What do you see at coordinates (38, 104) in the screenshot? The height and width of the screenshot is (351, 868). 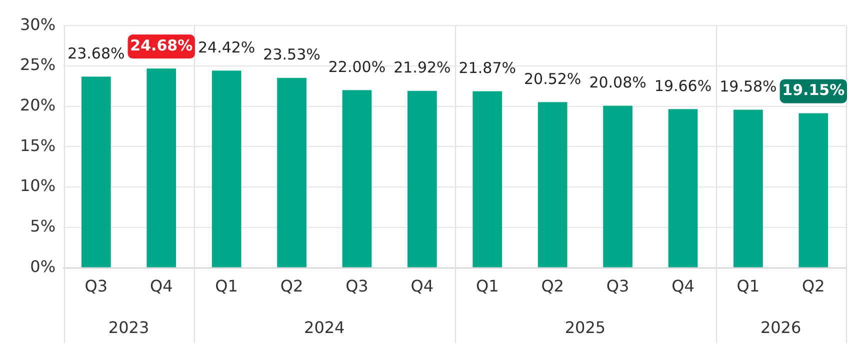 I see `y-tick-label: 20%` at bounding box center [38, 104].